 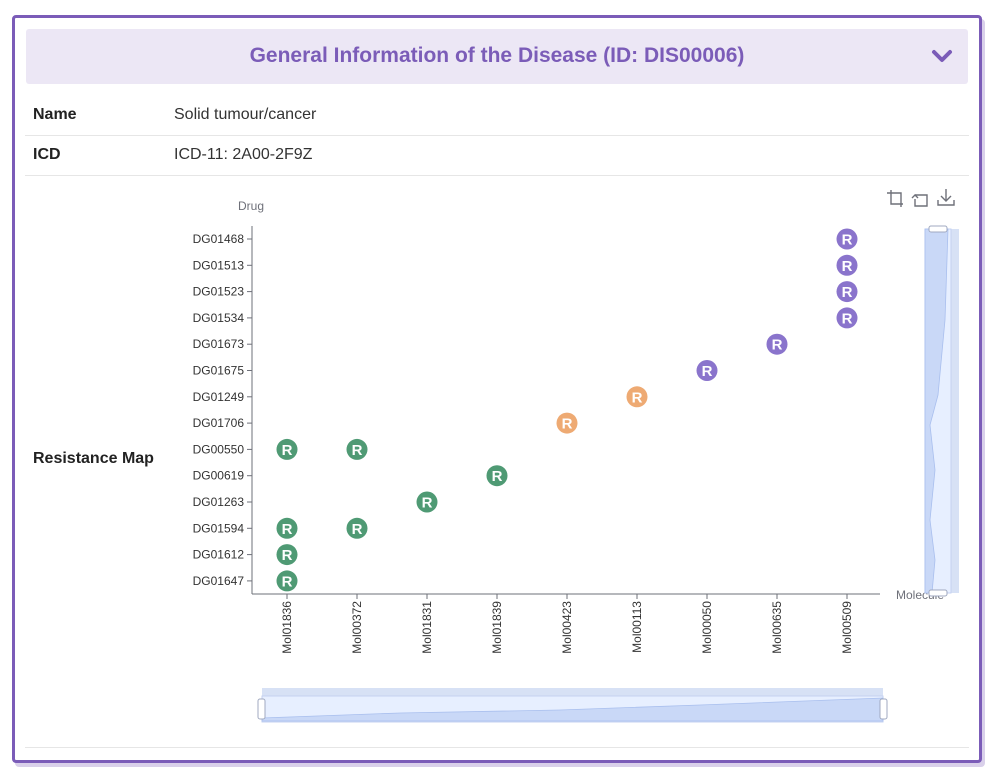 I want to click on y-zoom-handle-bar, so click(x=955, y=411).